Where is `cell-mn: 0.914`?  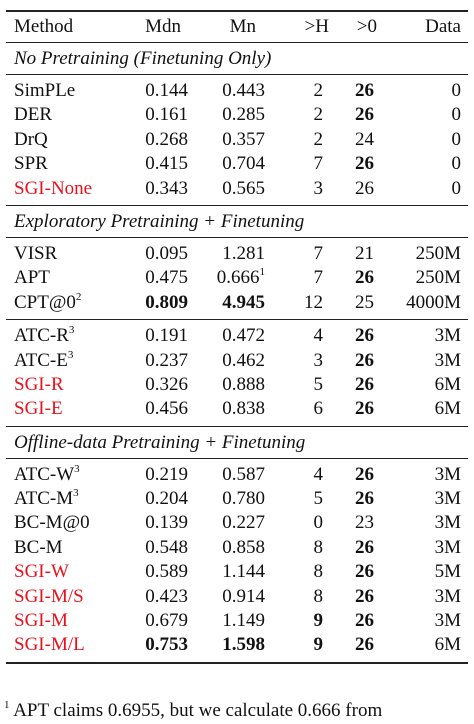 cell-mn: 0.914 is located at coordinates (243, 596).